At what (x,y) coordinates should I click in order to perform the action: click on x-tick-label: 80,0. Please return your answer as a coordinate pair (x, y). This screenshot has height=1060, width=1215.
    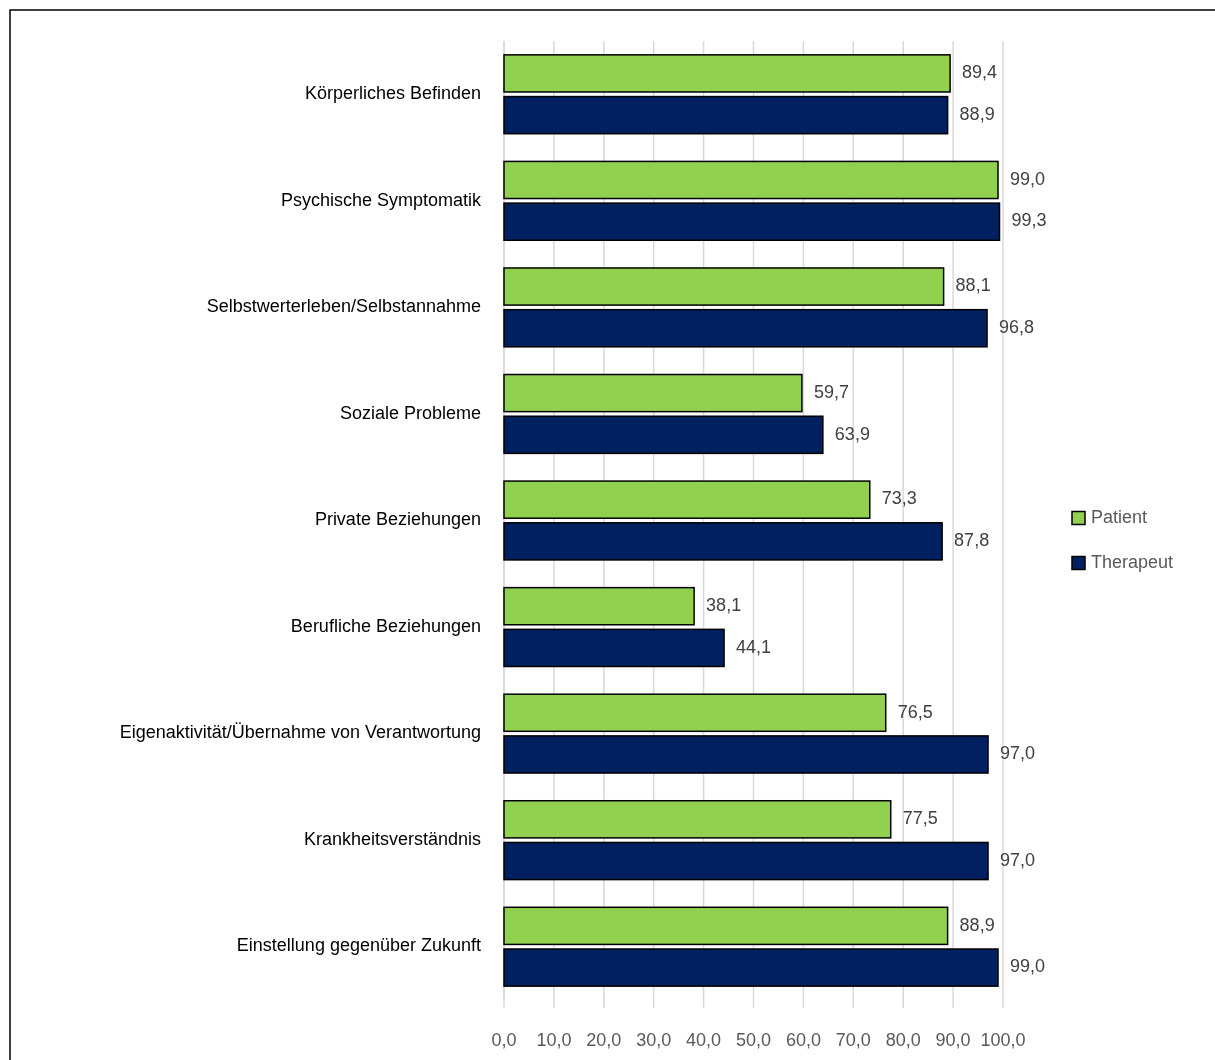
    Looking at the image, I should click on (903, 1040).